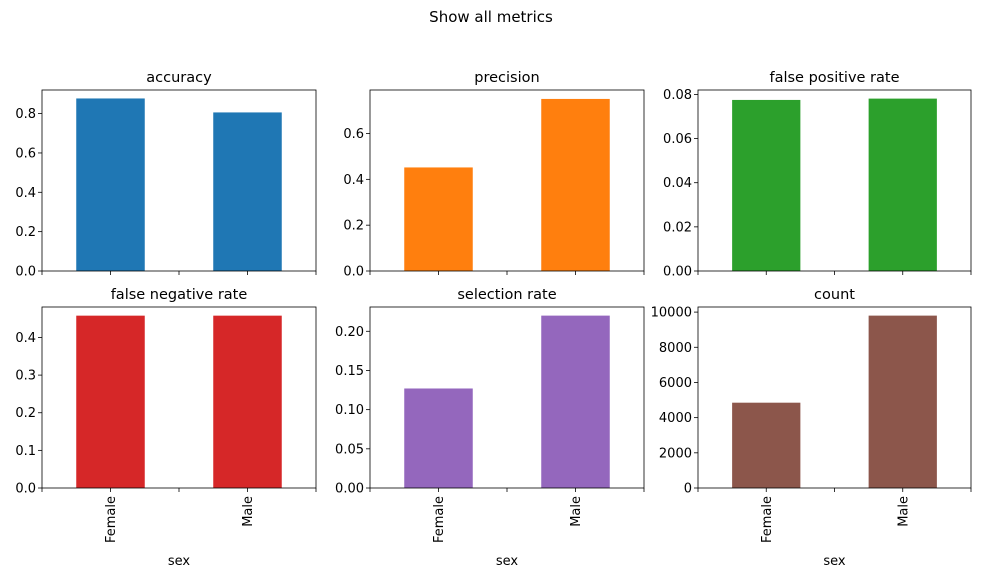  What do you see at coordinates (677, 139) in the screenshot?
I see `y-tick-label: 0.06` at bounding box center [677, 139].